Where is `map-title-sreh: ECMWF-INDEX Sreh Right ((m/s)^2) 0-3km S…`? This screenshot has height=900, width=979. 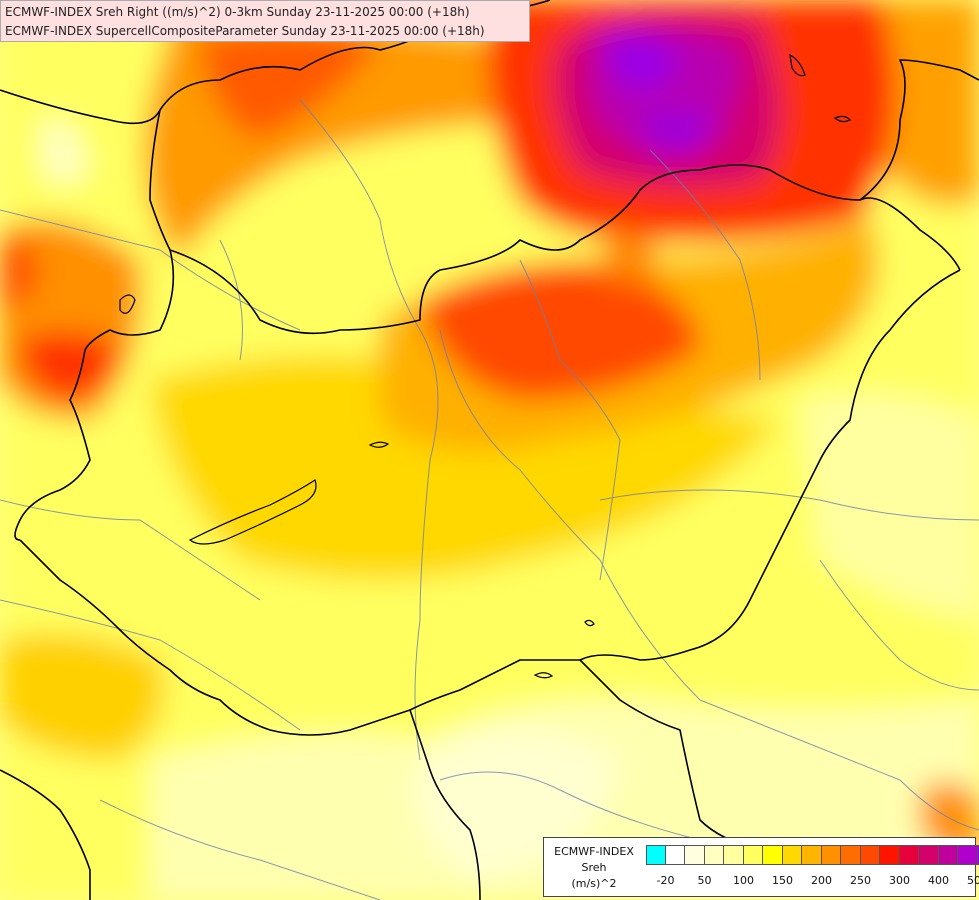 map-title-sreh: ECMWF-INDEX Sreh Right ((m/s)^2) 0-3km S… is located at coordinates (237, 12).